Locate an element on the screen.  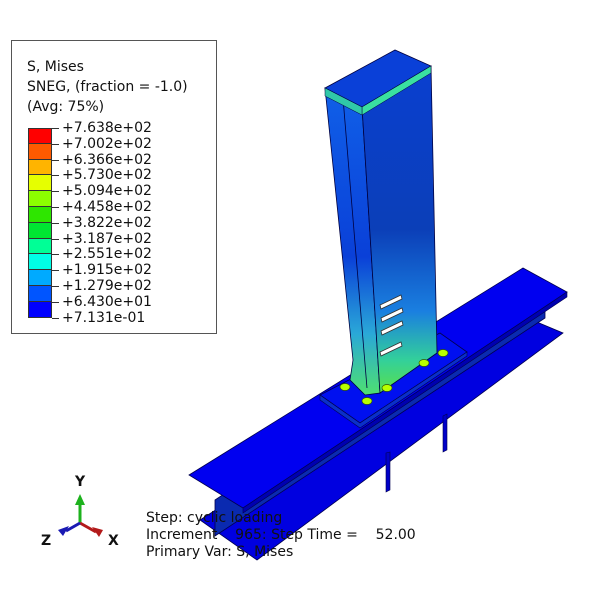
x-axis-label: X is located at coordinates (113, 541).